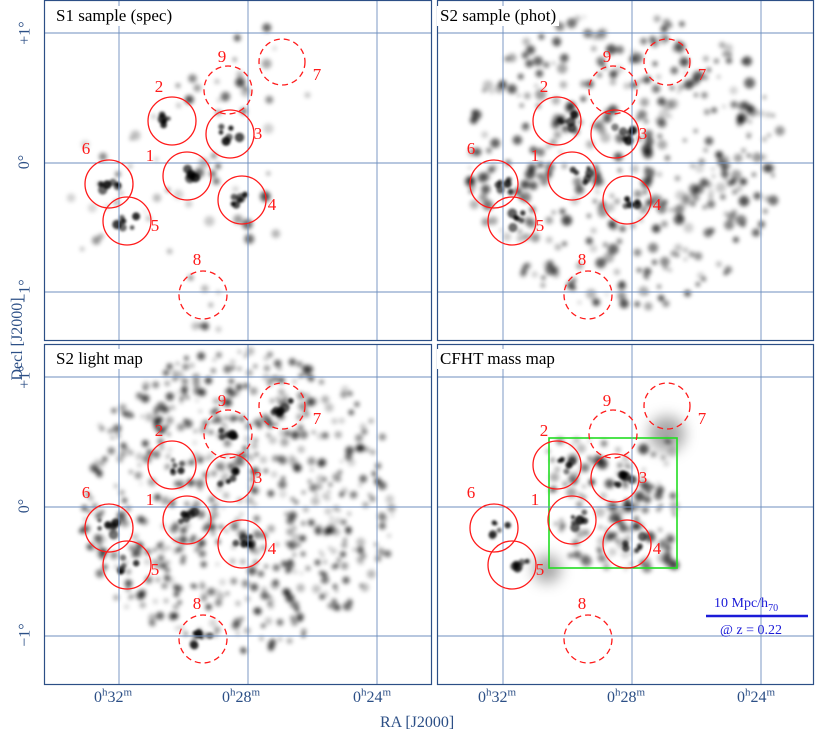  Describe the element at coordinates (357, 697) in the screenshot. I see `x-tick-hour: 0` at that location.